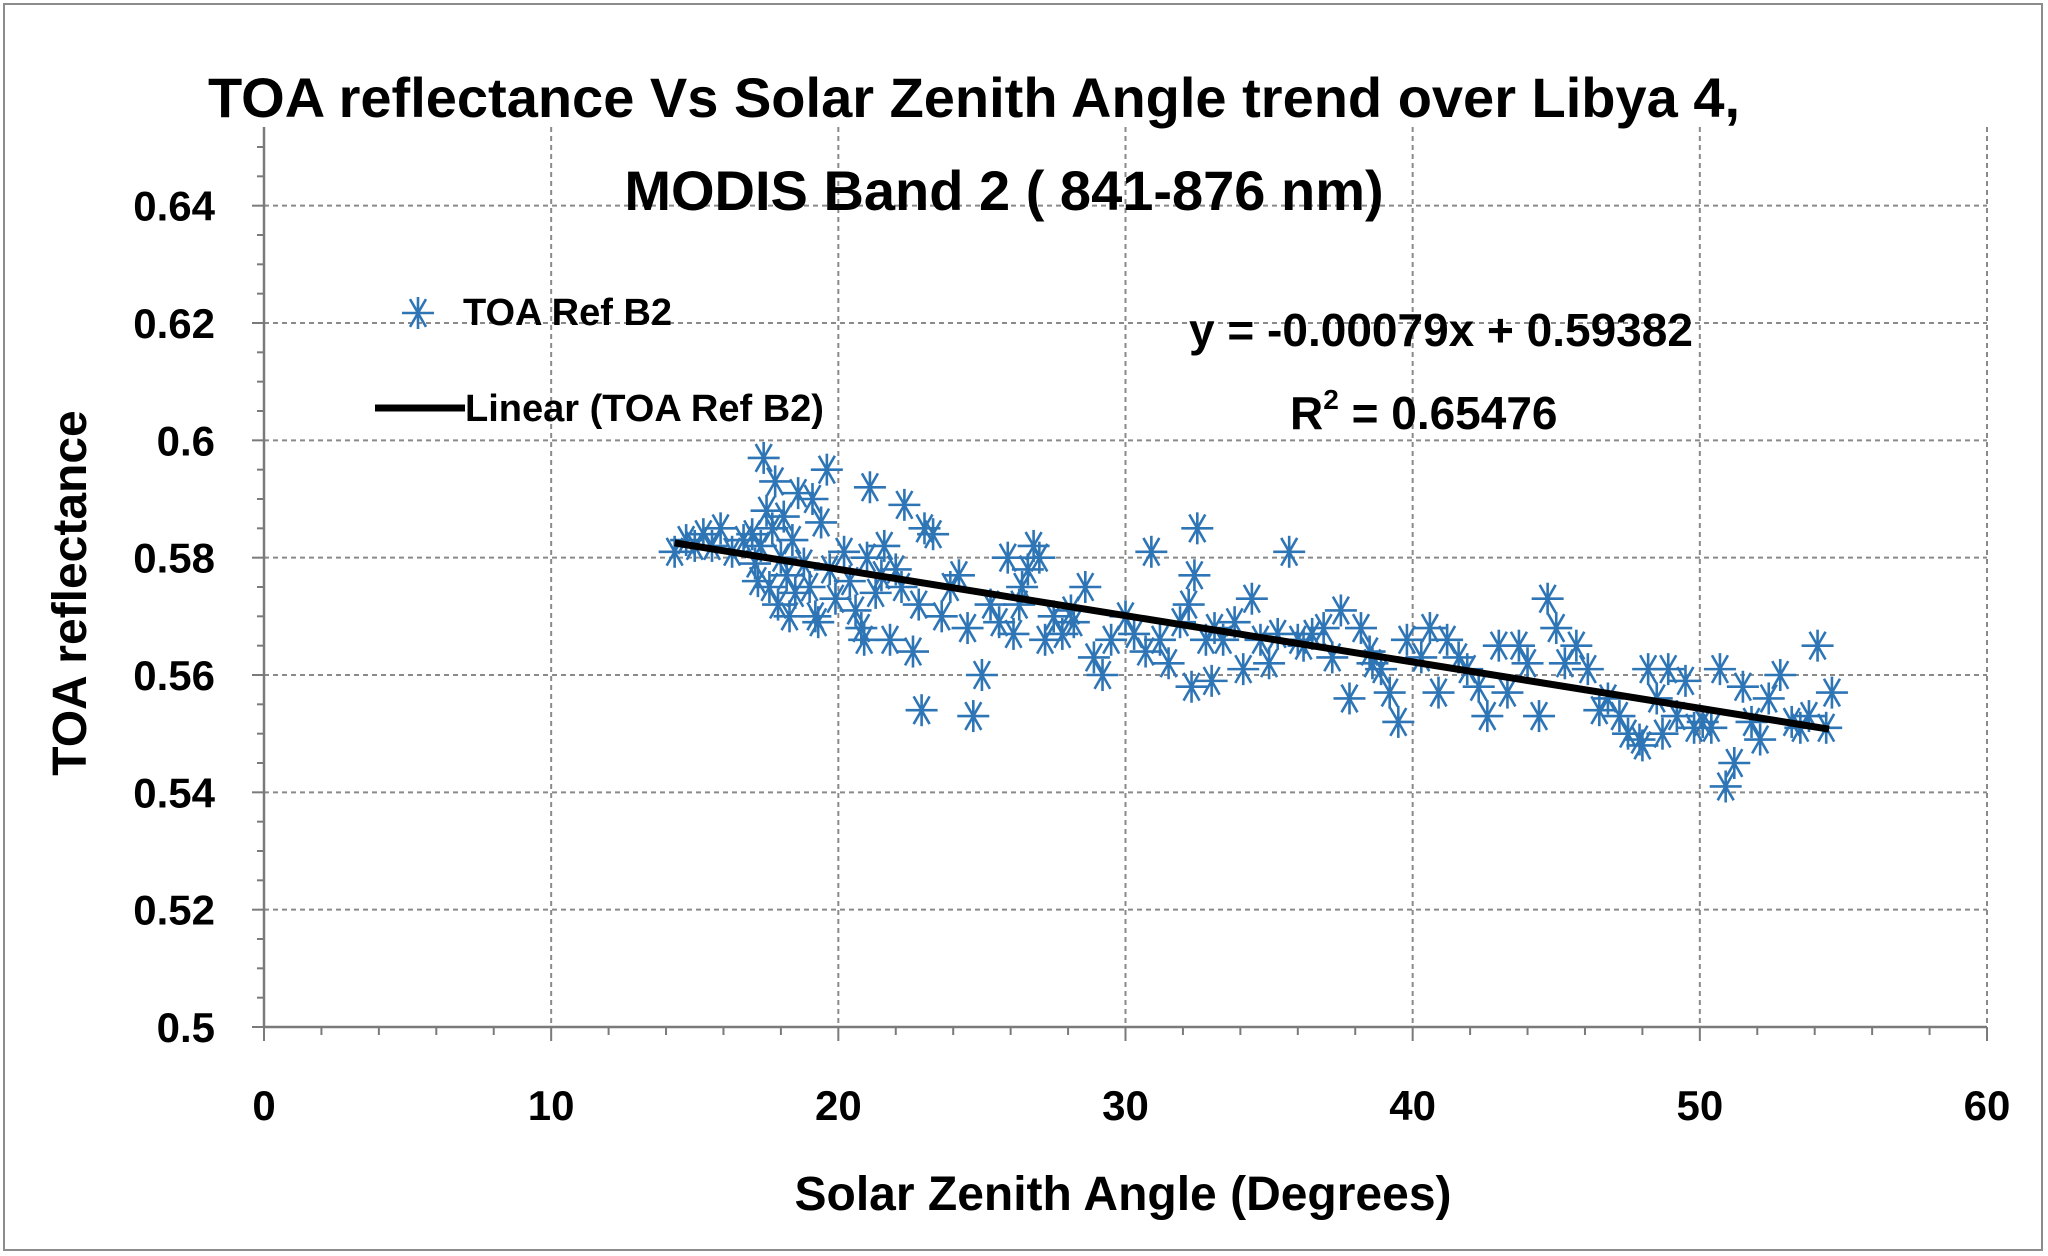 This screenshot has width=2048, height=1256. I want to click on y-tick-label: 0.62, so click(174, 323).